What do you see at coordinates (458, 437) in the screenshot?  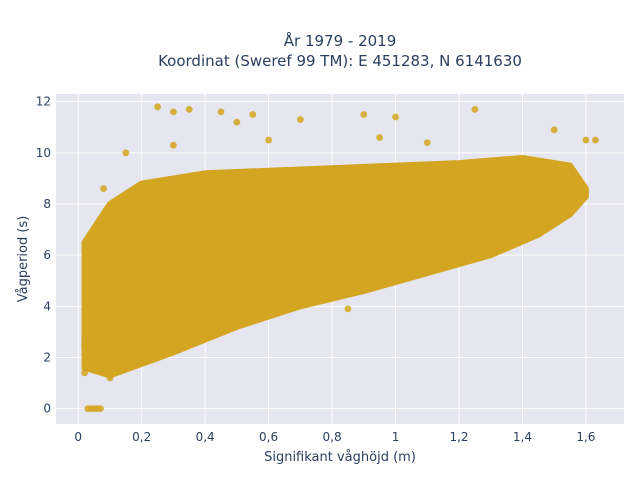 I see `x-tick-label: 1,2` at bounding box center [458, 437].